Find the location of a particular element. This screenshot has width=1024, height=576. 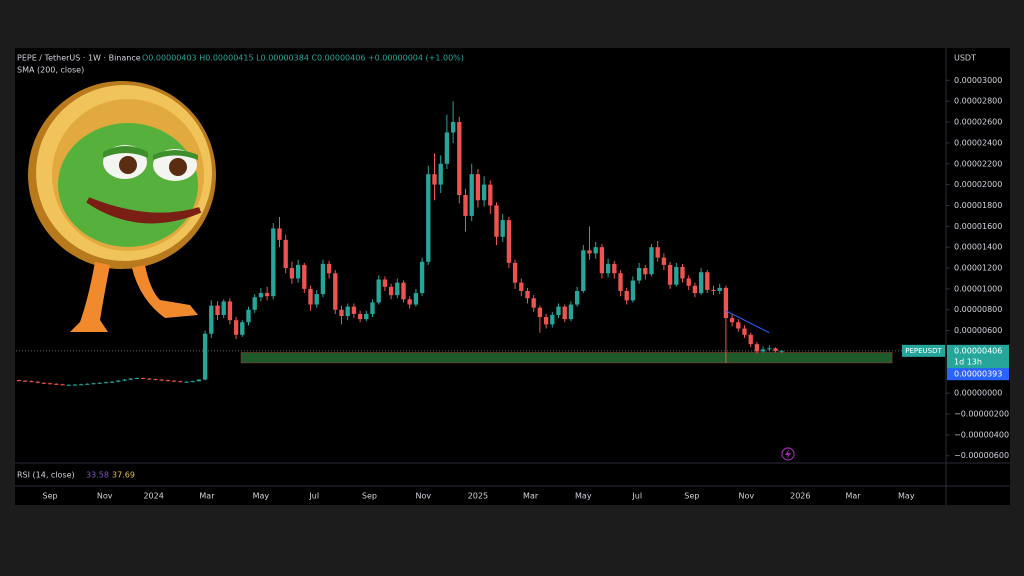

trendline is located at coordinates (747, 322).